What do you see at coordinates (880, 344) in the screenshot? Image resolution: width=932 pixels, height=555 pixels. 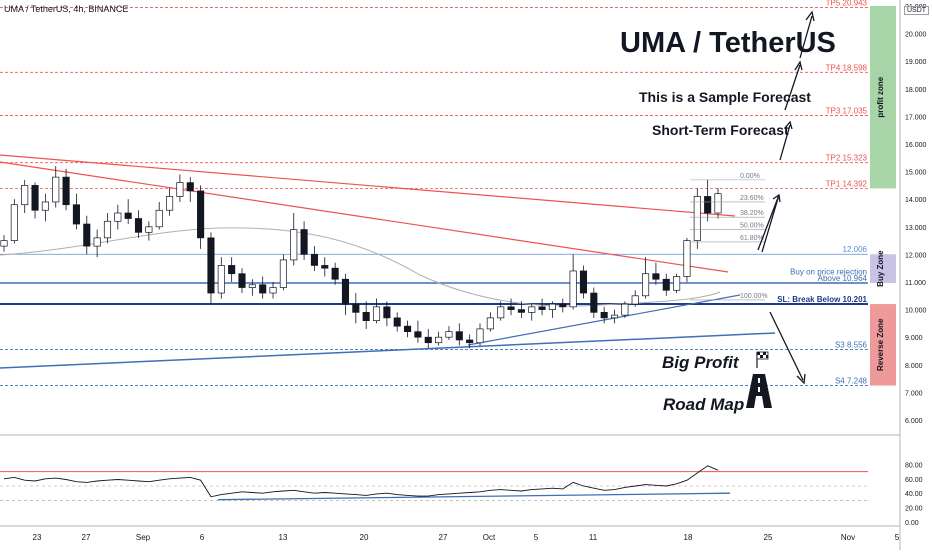 I see `zone-label-2: Reverse Zone` at bounding box center [880, 344].